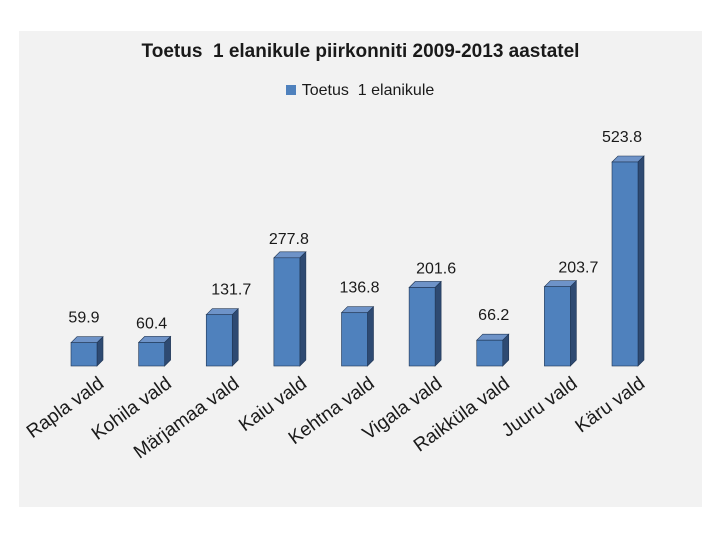 Image resolution: width=720 pixels, height=540 pixels. What do you see at coordinates (493, 315) in the screenshot?
I see `data-label: 66.2` at bounding box center [493, 315].